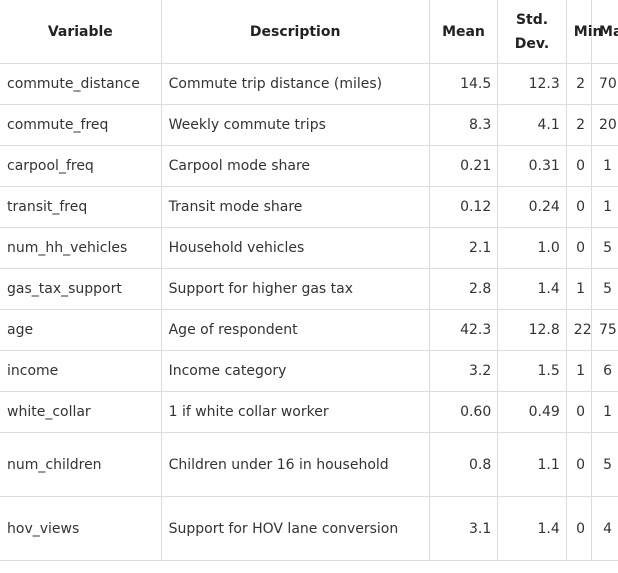 The height and width of the screenshot is (573, 618). Describe the element at coordinates (81, 289) in the screenshot. I see `variable-cell: gas_tax_support` at that location.